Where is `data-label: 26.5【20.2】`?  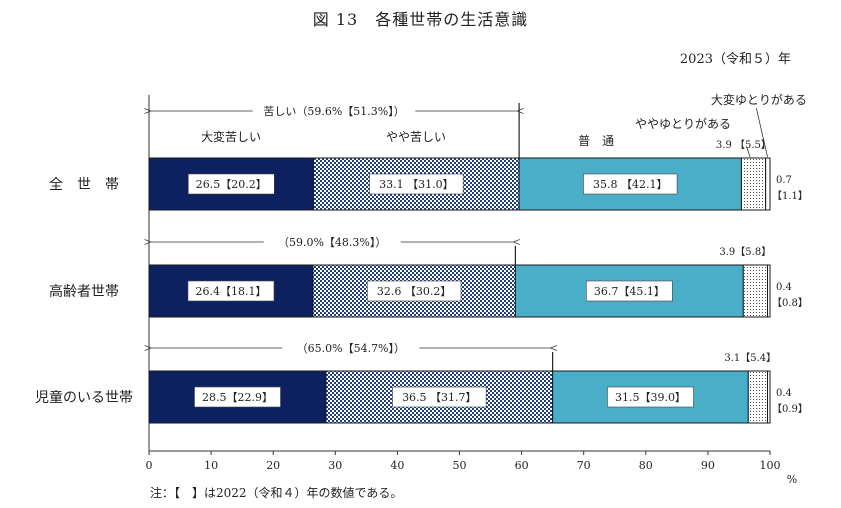
data-label: 26.5【20.2】 is located at coordinates (231, 184).